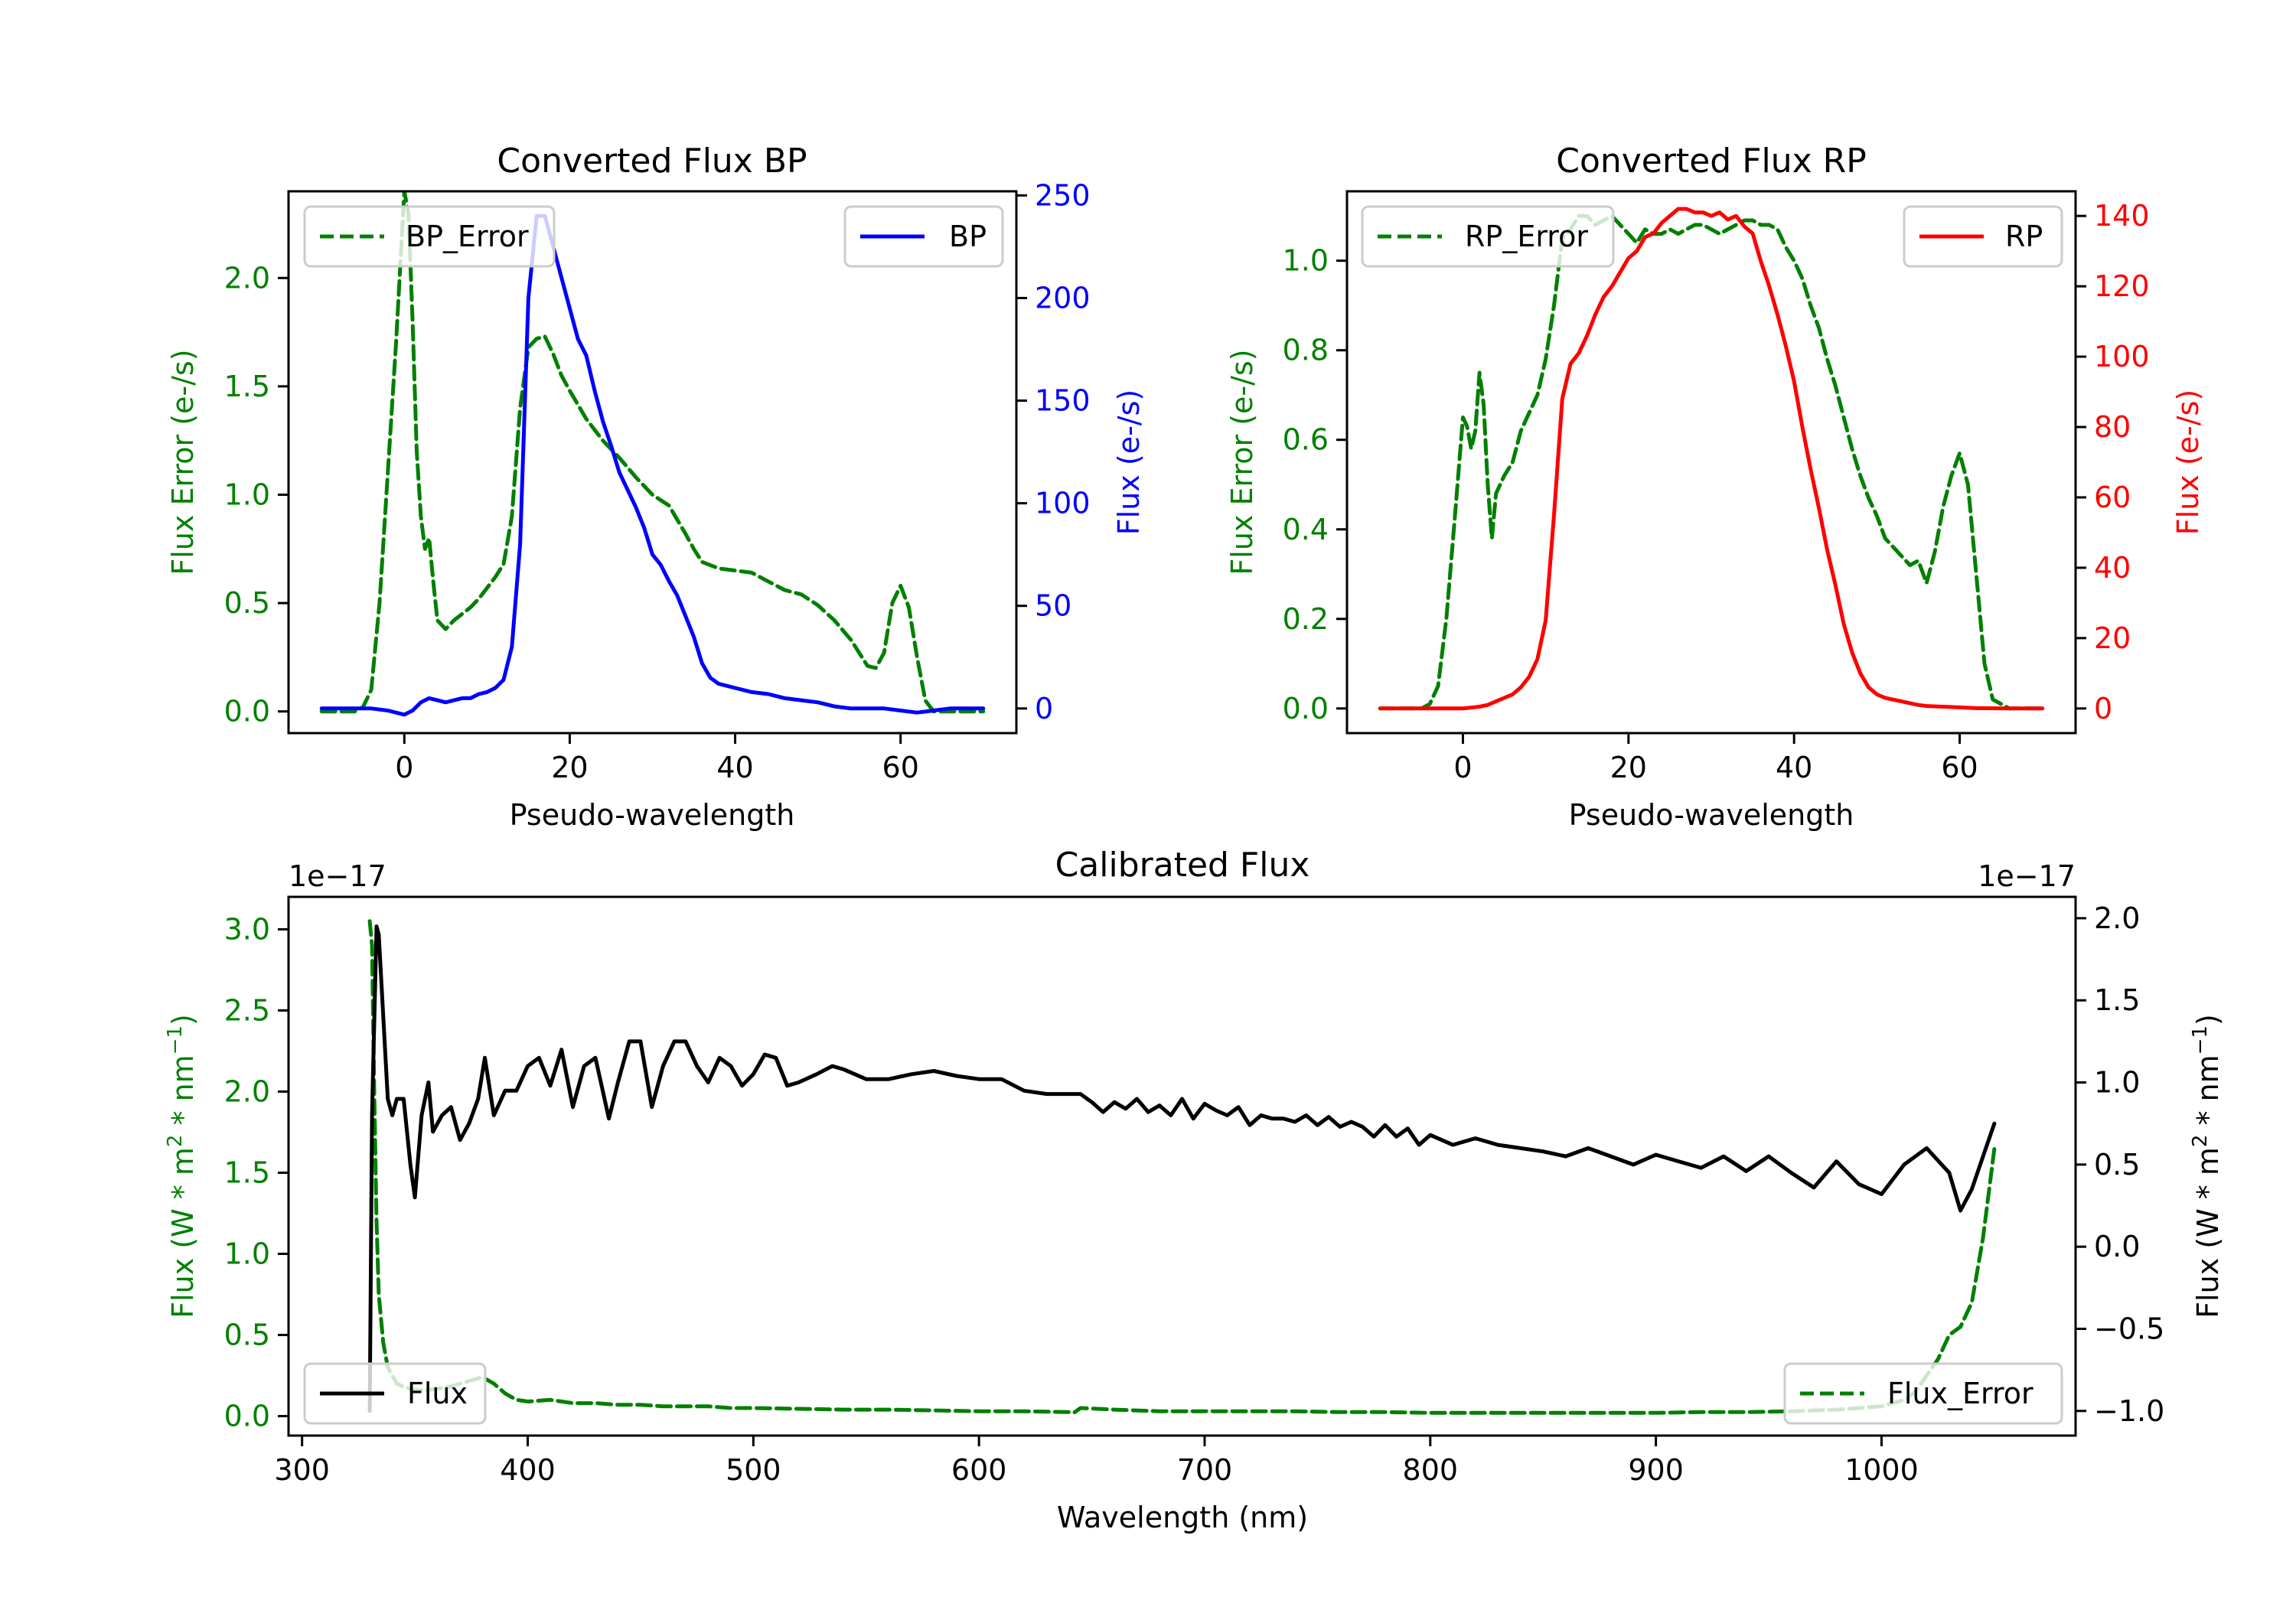 This screenshot has width=2296, height=1607. I want to click on calibrated-offset-right: 1e−17, so click(2027, 876).